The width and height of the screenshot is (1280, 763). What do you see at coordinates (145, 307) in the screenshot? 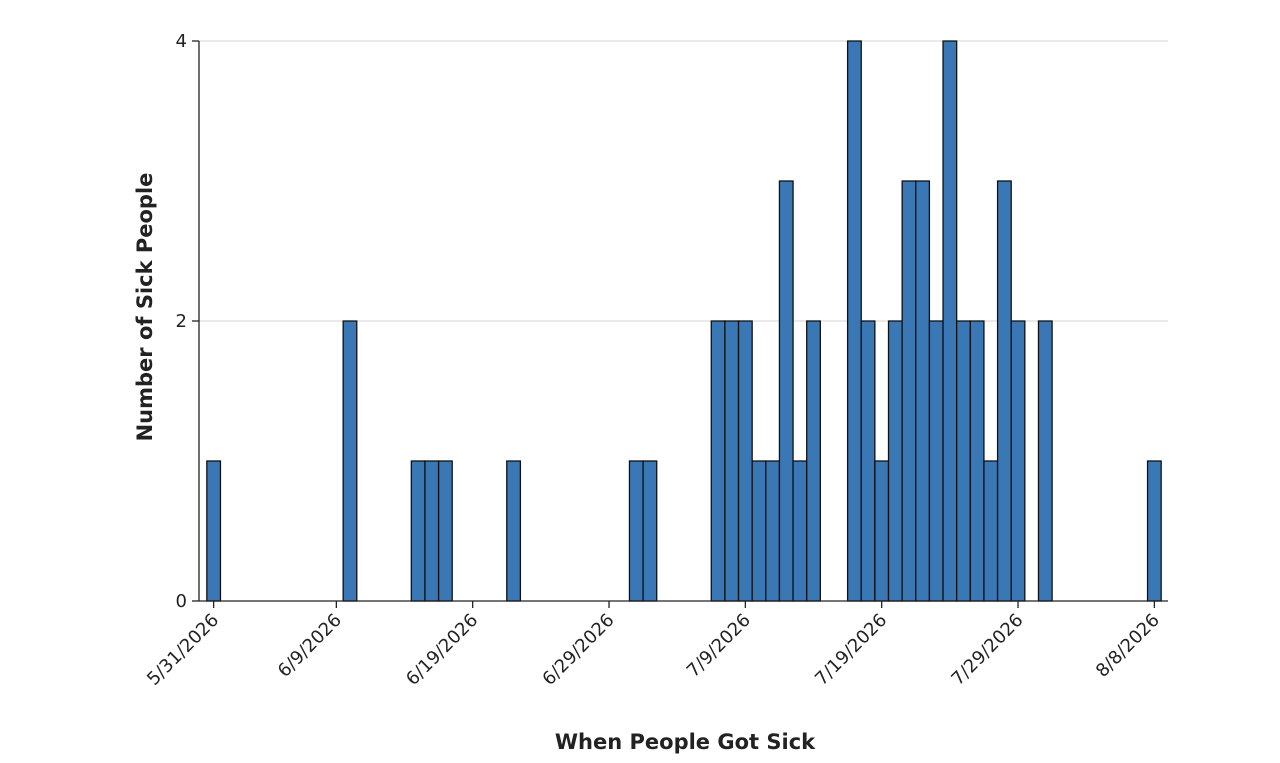
I see `y-axis-title: Number of Sick People` at bounding box center [145, 307].